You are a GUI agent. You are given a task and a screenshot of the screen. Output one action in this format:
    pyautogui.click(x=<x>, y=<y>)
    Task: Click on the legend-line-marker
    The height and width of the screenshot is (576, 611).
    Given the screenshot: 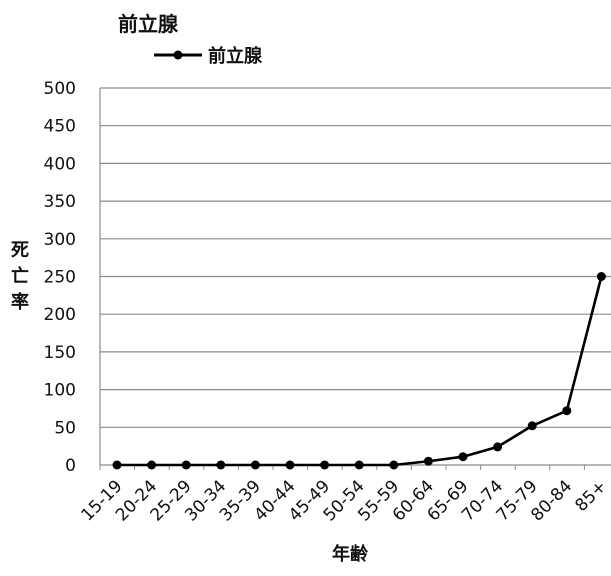 What is the action you would take?
    pyautogui.click(x=178, y=55)
    